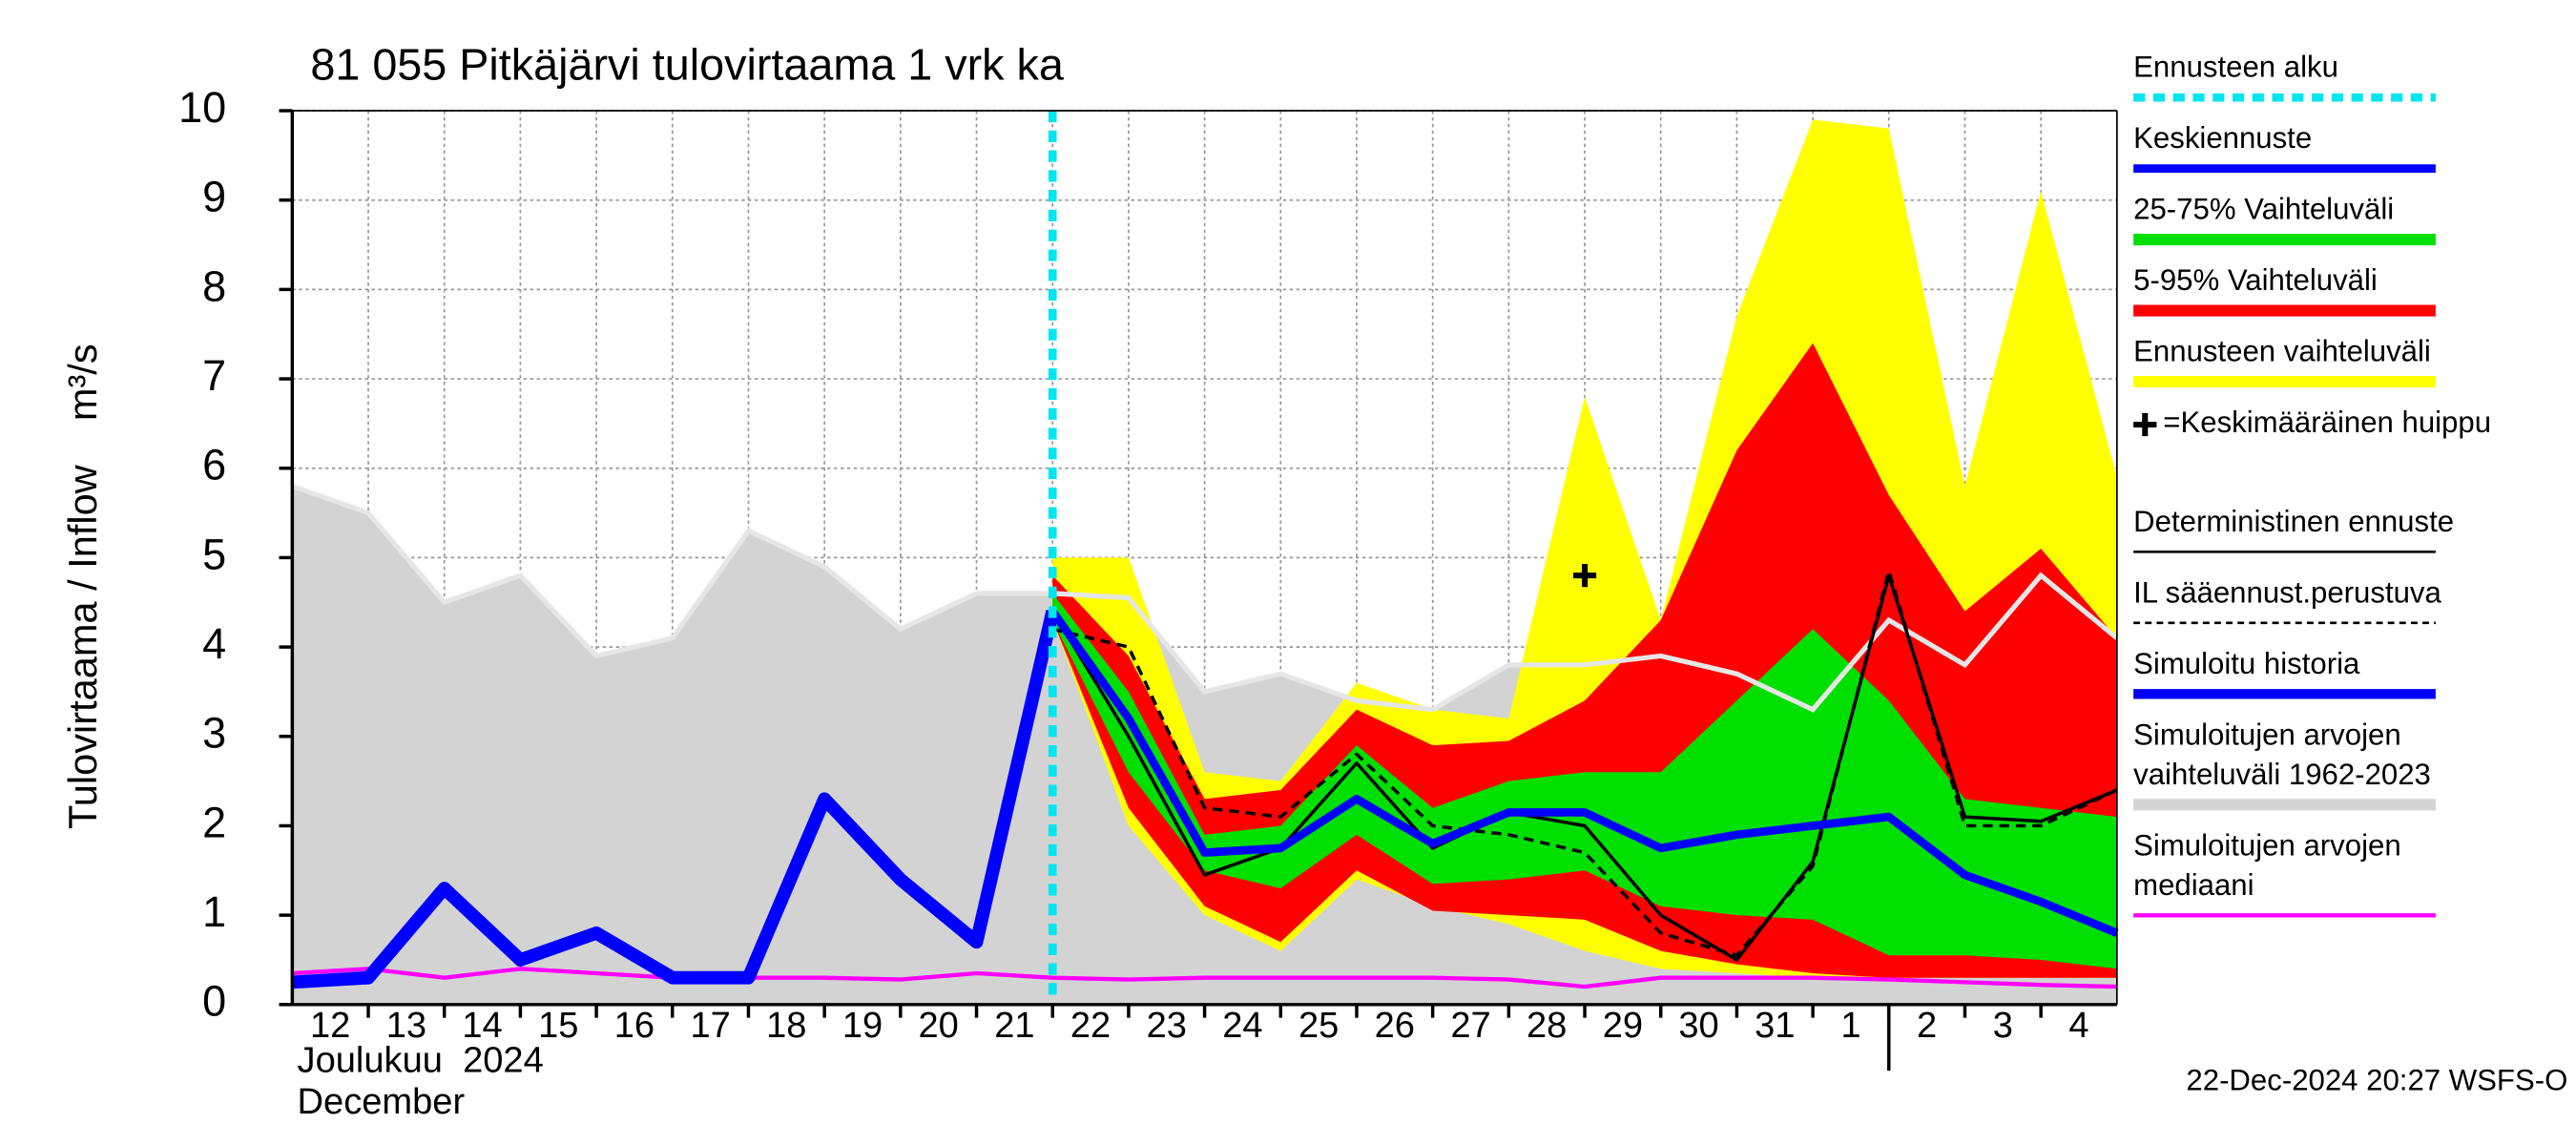 The height and width of the screenshot is (1145, 2576). What do you see at coordinates (558, 1026) in the screenshot?
I see `x-tick-label: 15` at bounding box center [558, 1026].